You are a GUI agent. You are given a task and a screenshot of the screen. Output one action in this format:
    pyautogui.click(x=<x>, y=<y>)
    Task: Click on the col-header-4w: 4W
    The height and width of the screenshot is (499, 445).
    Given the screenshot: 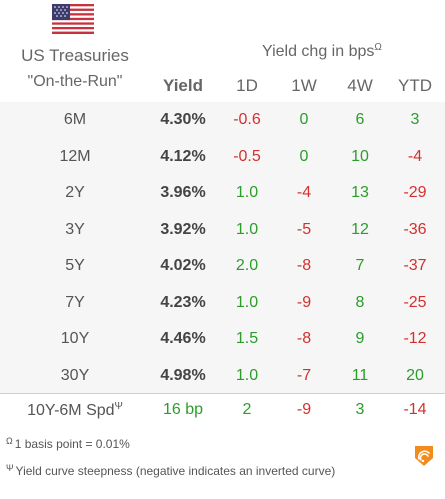 What is the action you would take?
    pyautogui.click(x=360, y=85)
    